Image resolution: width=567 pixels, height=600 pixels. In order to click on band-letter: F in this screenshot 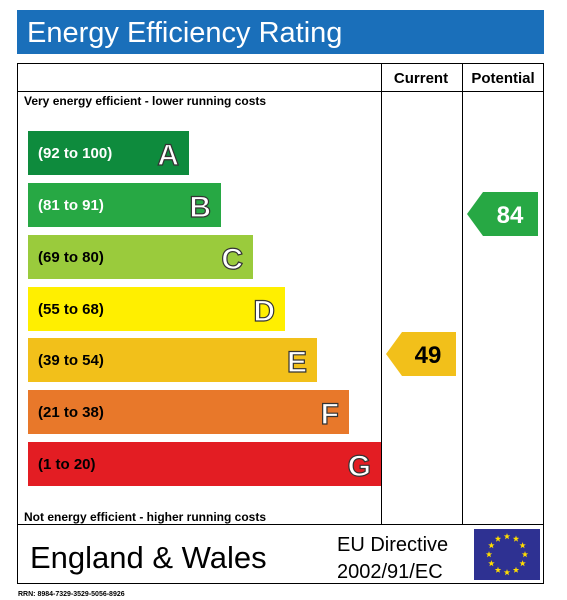, I will do `click(330, 414)`.